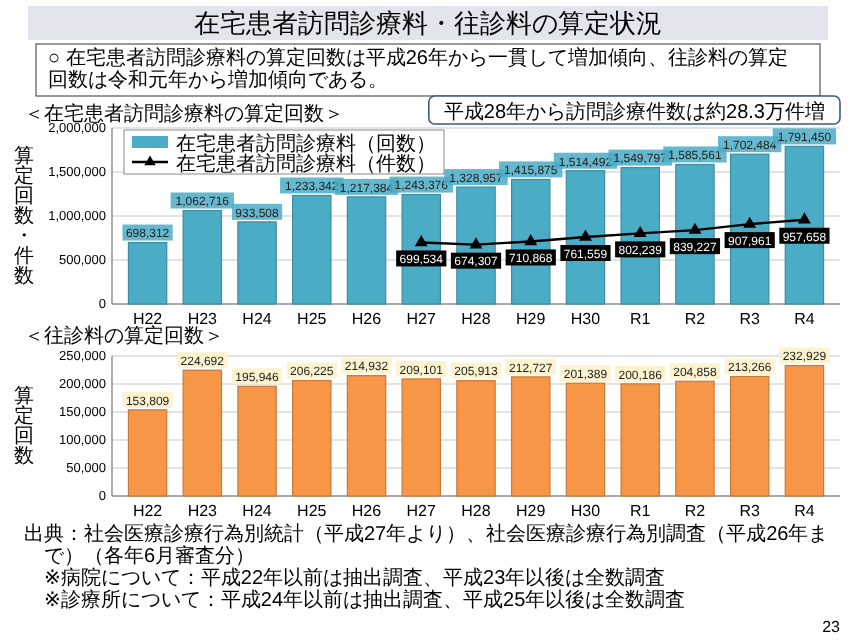  What do you see at coordinates (24, 216) in the screenshot?
I see `y-axis-title: 算定回数・件数` at bounding box center [24, 216].